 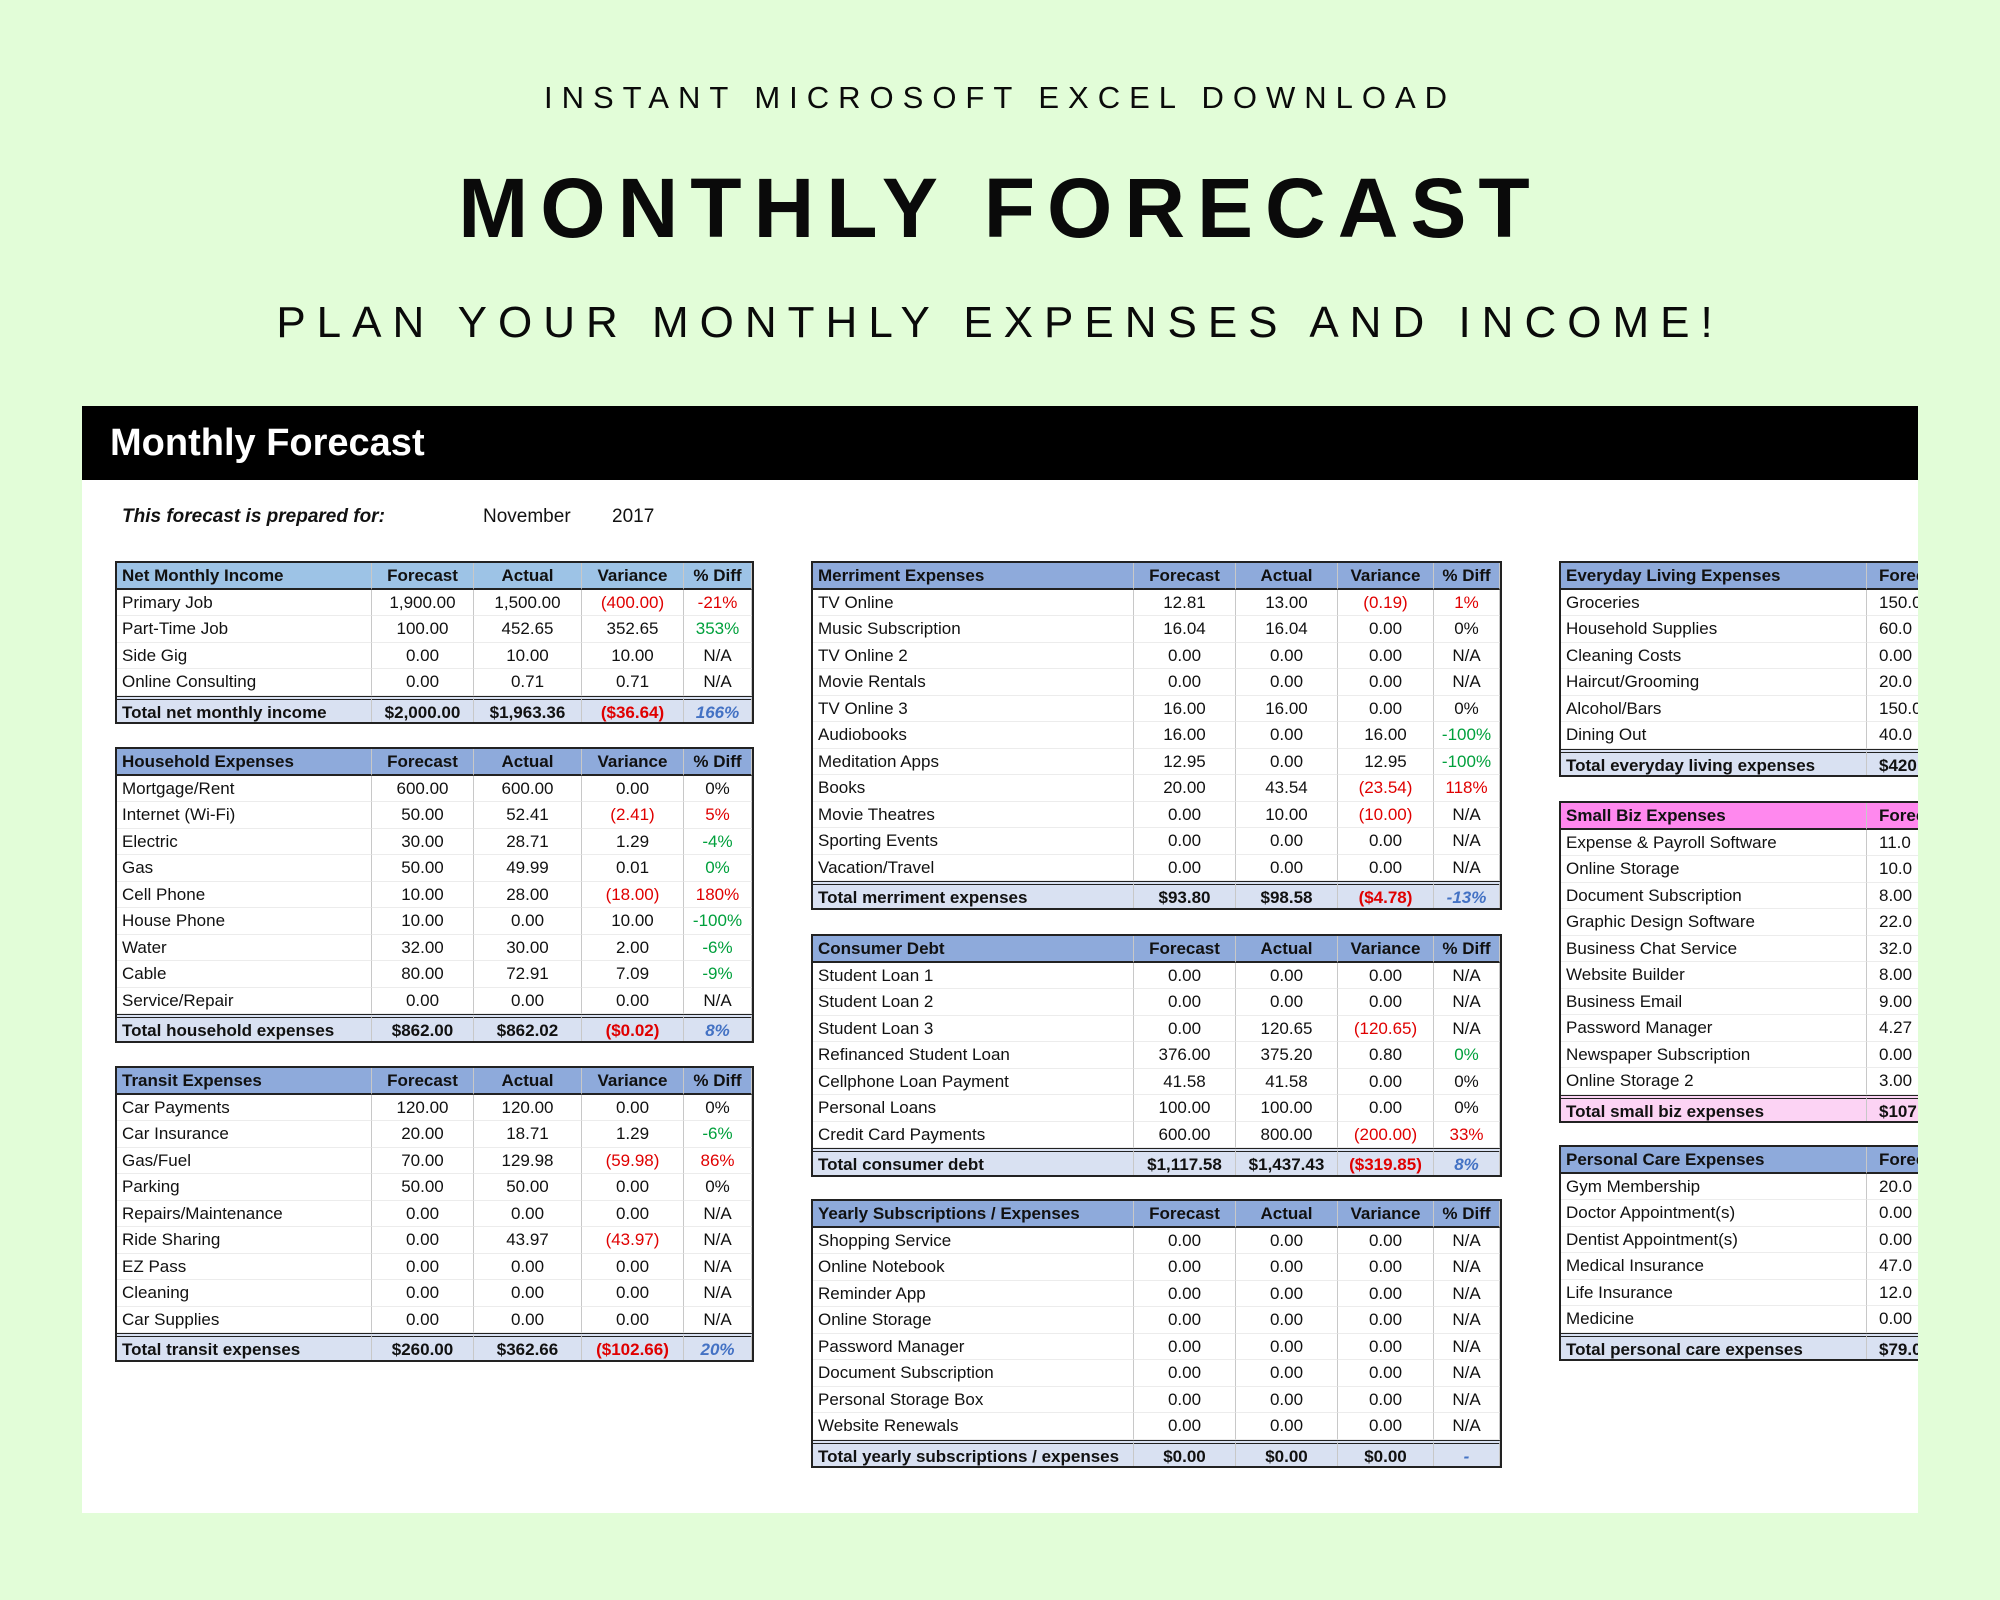 What do you see at coordinates (973, 867) in the screenshot?
I see `table-cell: Vacation/Travel` at bounding box center [973, 867].